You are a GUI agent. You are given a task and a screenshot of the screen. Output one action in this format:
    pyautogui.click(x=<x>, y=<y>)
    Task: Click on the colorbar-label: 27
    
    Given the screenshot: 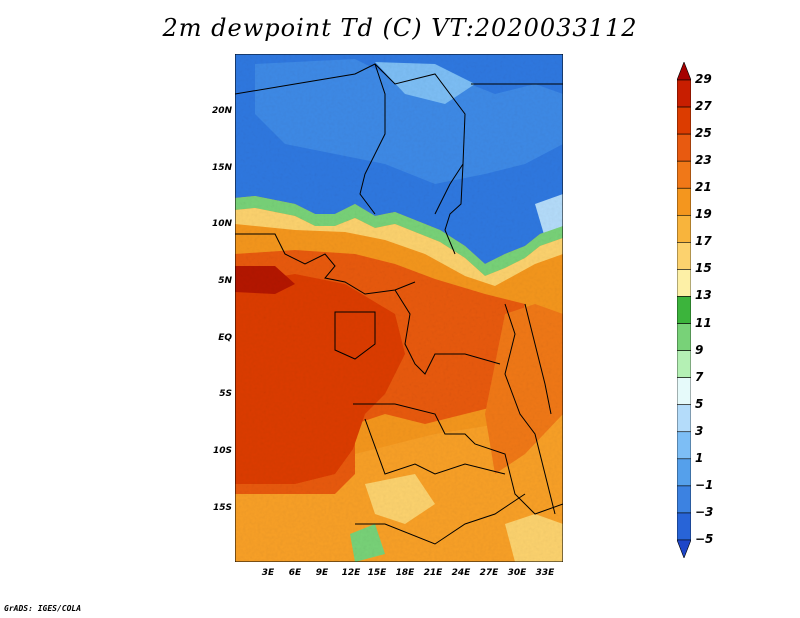 What is the action you would take?
    pyautogui.click(x=703, y=106)
    